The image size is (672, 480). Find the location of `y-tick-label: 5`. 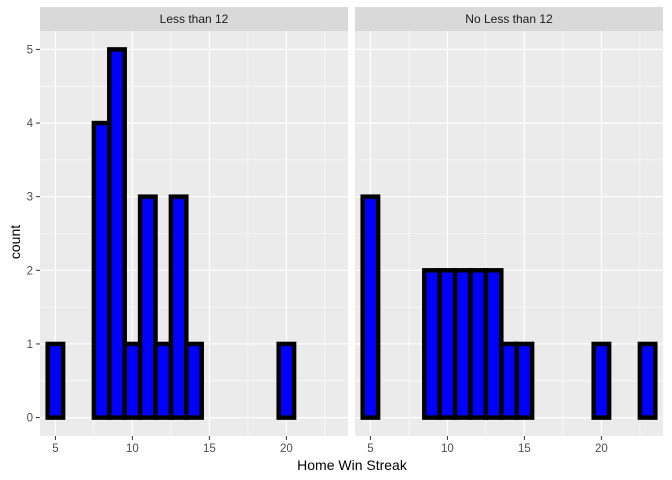

y-tick-label: 5 is located at coordinates (30, 50).